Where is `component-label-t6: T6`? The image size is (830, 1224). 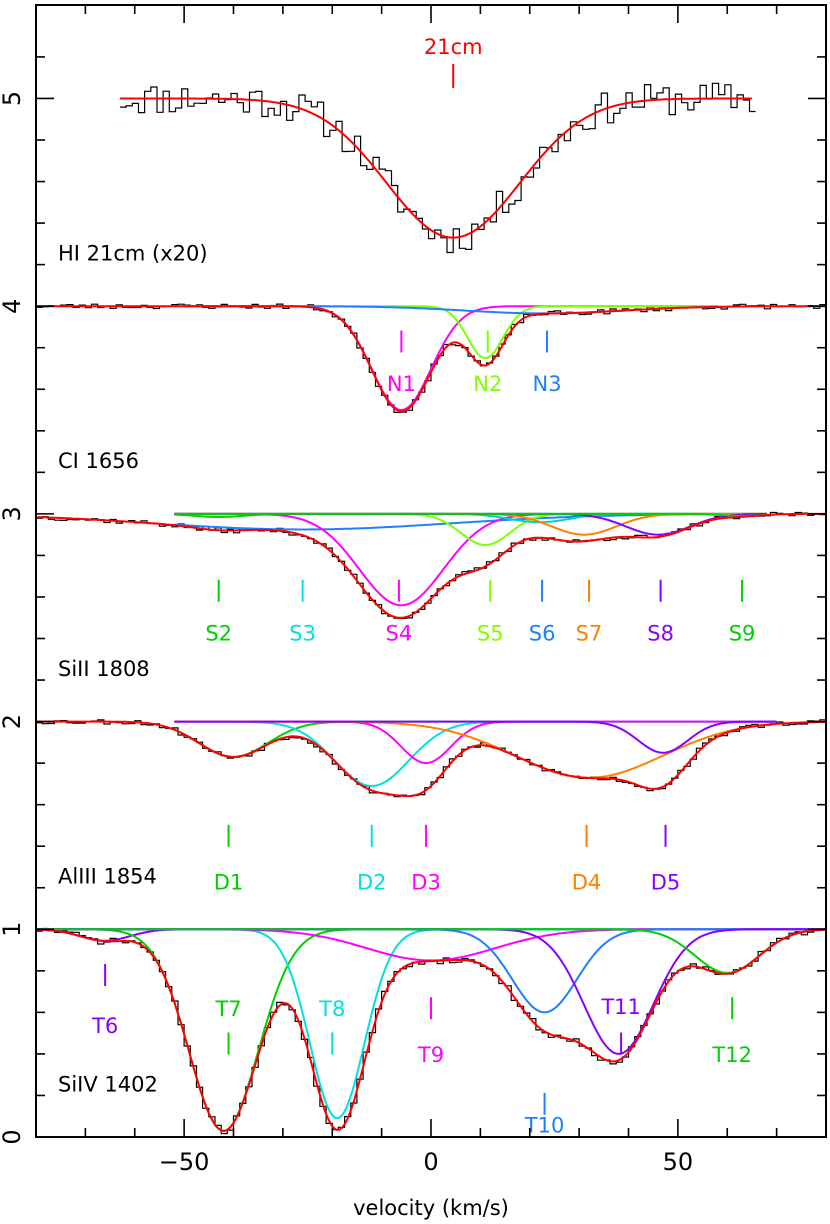 component-label-t6: T6 is located at coordinates (104, 1026).